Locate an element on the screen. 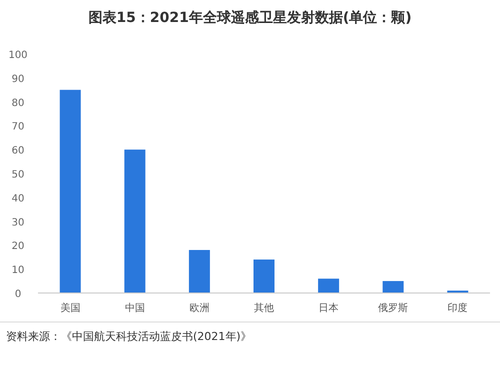 The width and height of the screenshot is (500, 365). y-tick-label: 30 is located at coordinates (18, 222).